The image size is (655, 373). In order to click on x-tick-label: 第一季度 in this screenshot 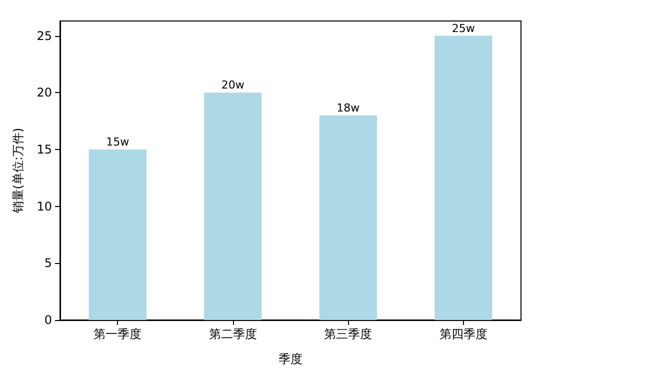, I will do `click(118, 334)`.